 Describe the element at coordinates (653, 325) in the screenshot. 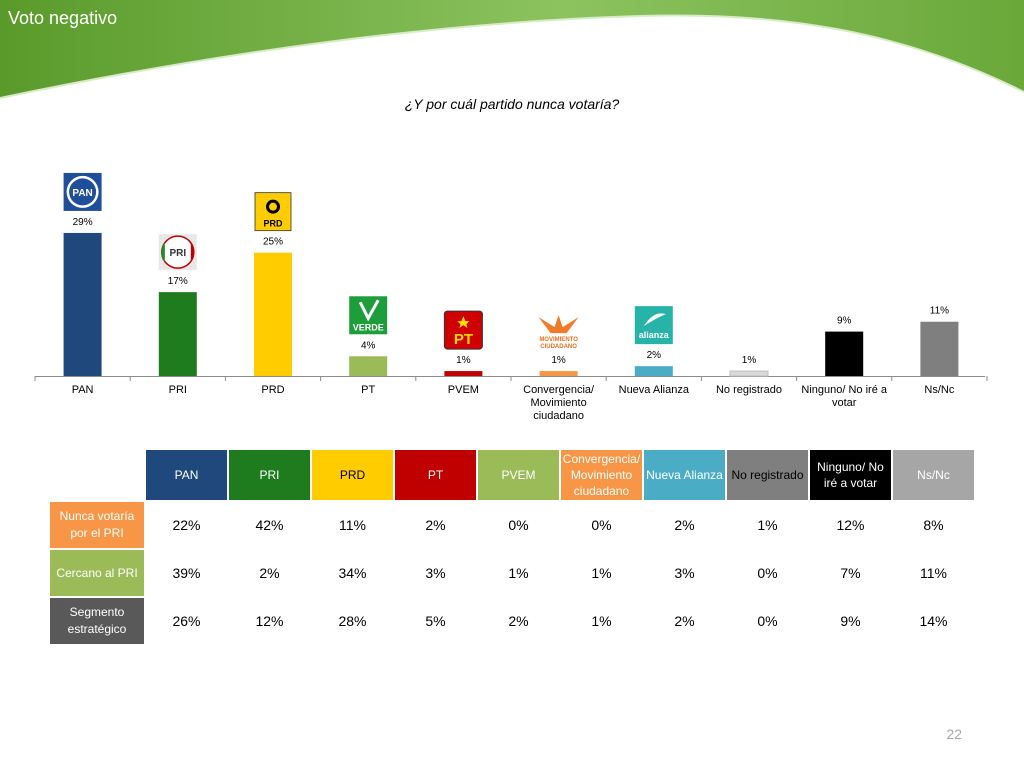

I see `nueva-alianza-logo: alianza` at that location.